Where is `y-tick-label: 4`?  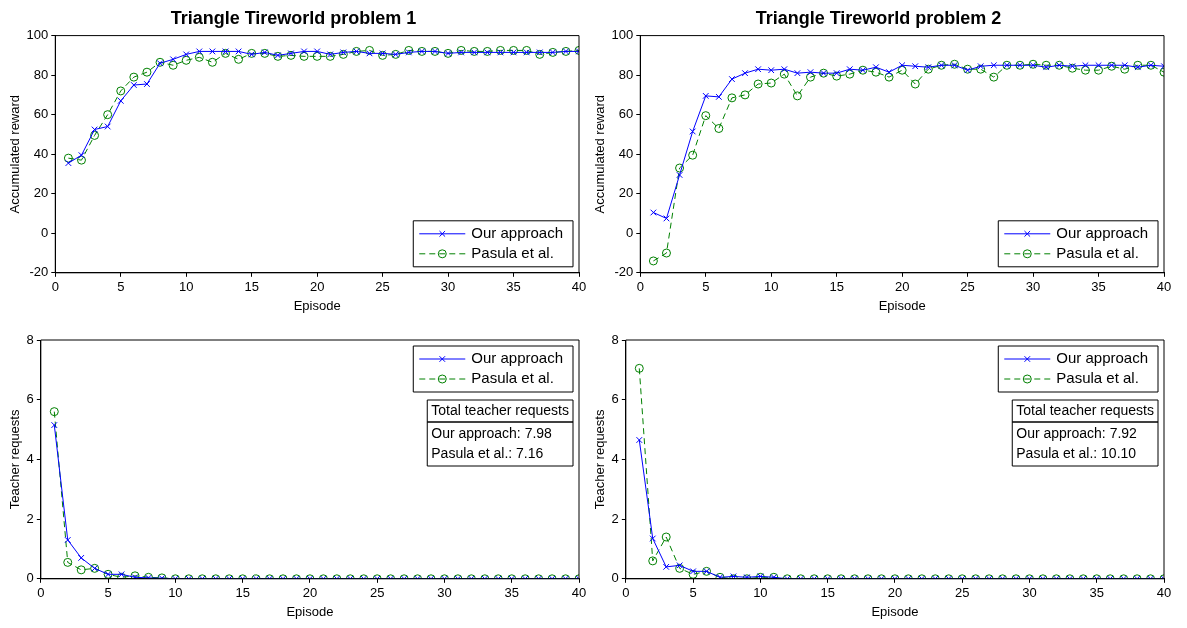
y-tick-label: 4 is located at coordinates (30, 458).